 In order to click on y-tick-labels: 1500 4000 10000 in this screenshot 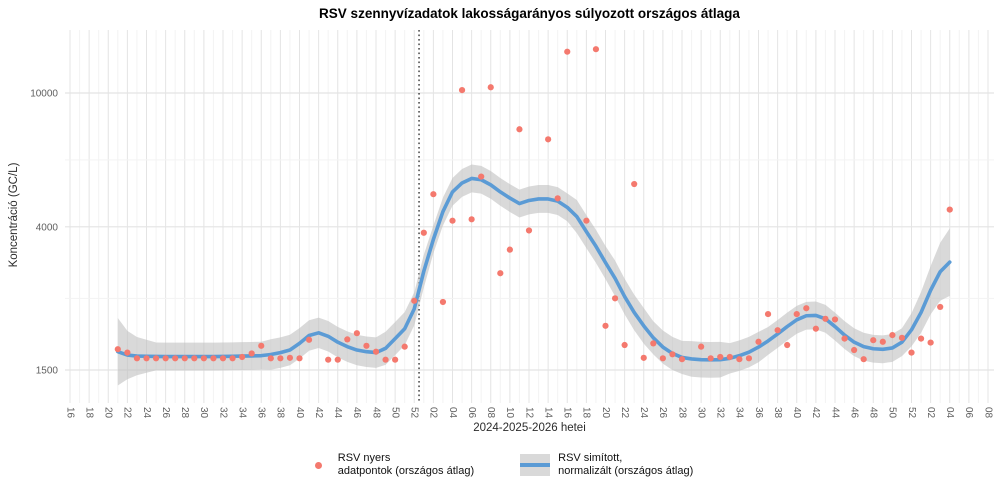, I will do `click(44, 233)`.